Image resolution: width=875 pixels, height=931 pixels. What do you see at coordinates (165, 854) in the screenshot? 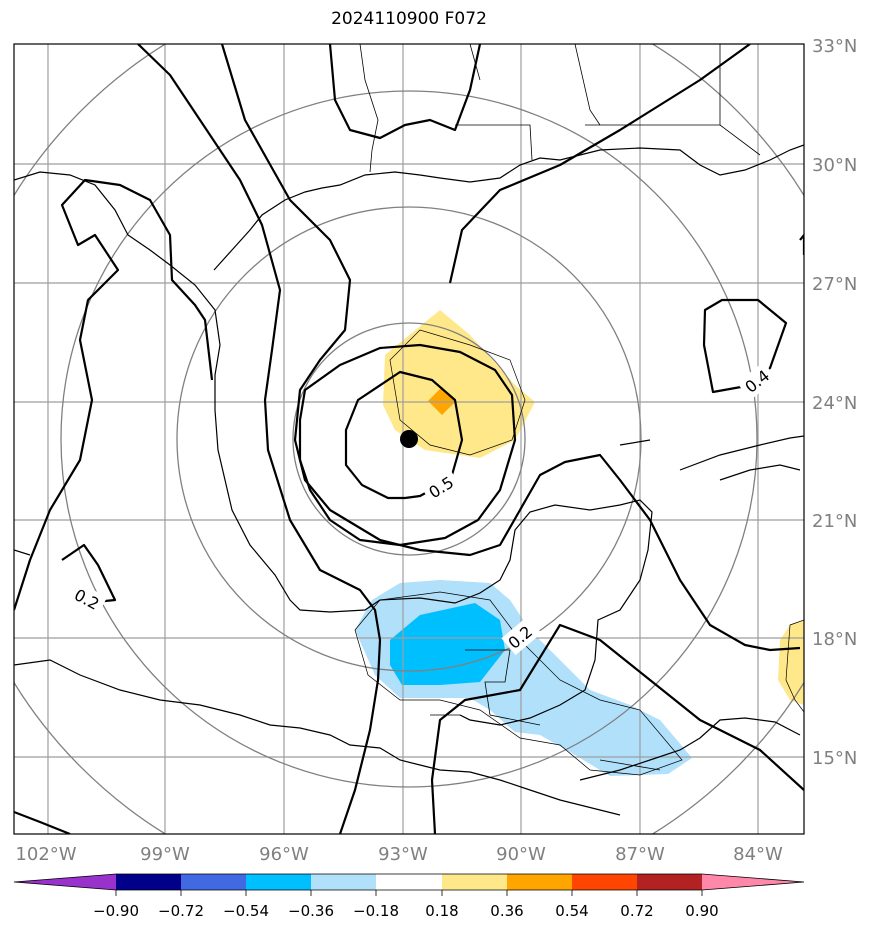
I see `lon-label: 99°W` at bounding box center [165, 854].